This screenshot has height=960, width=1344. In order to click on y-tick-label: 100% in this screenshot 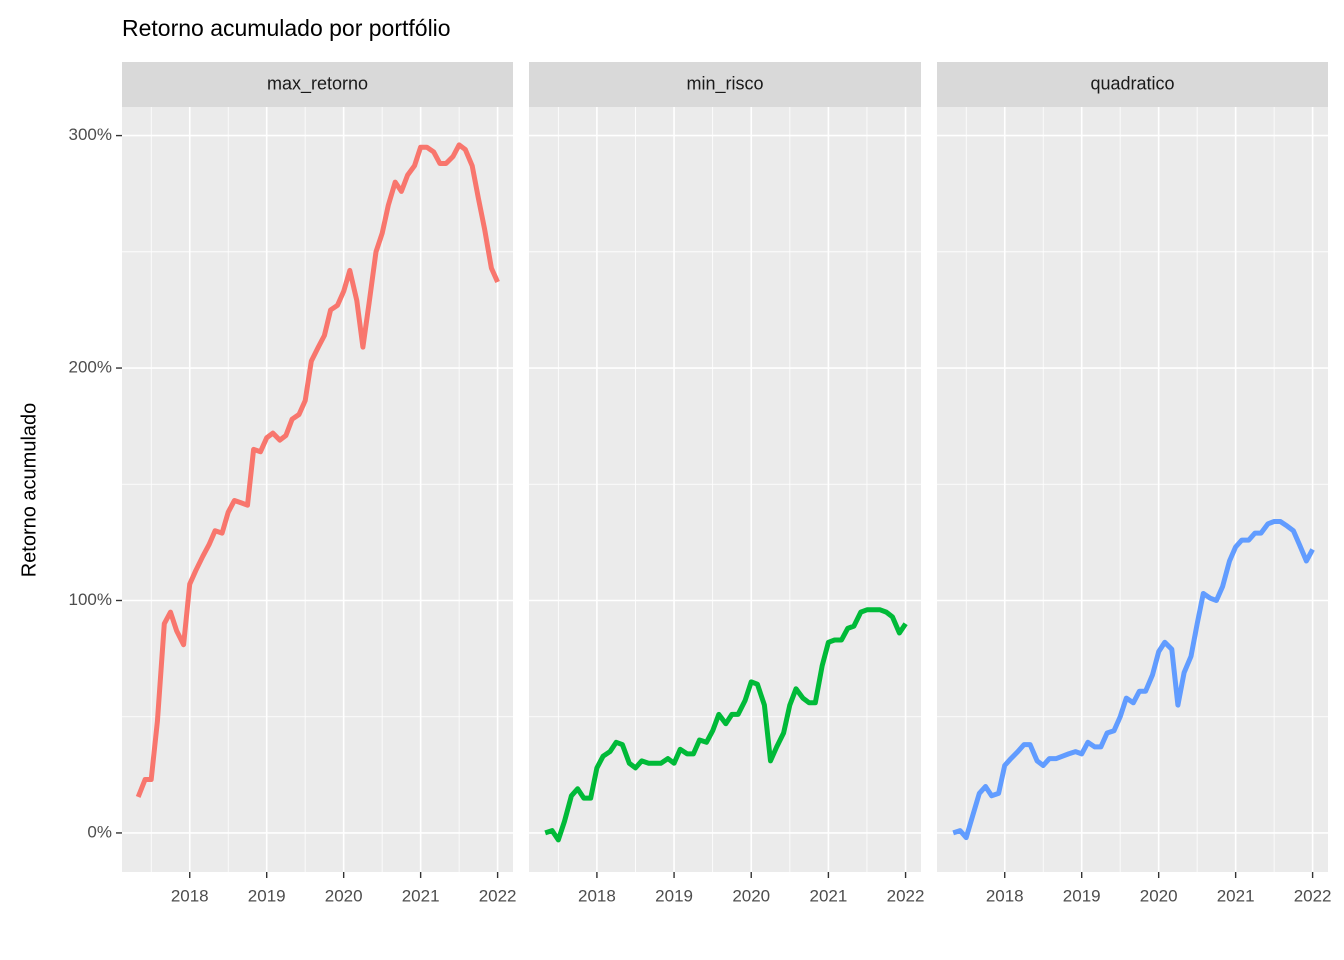, I will do `click(90, 599)`.